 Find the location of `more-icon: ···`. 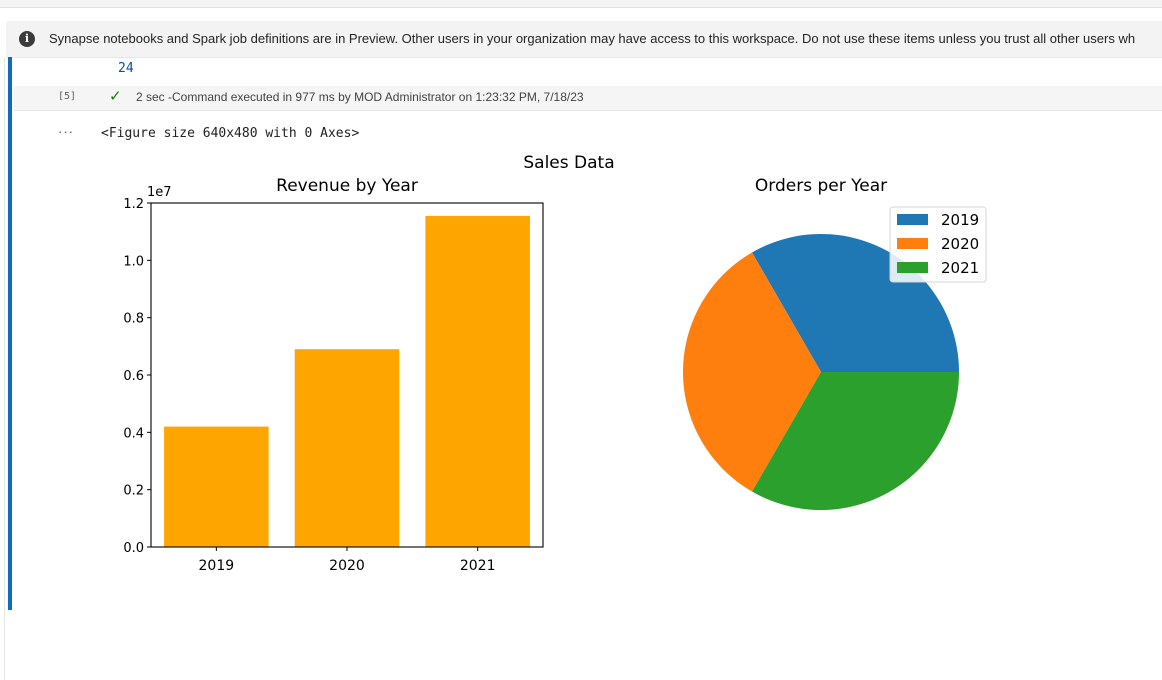

more-icon: ··· is located at coordinates (66, 131).